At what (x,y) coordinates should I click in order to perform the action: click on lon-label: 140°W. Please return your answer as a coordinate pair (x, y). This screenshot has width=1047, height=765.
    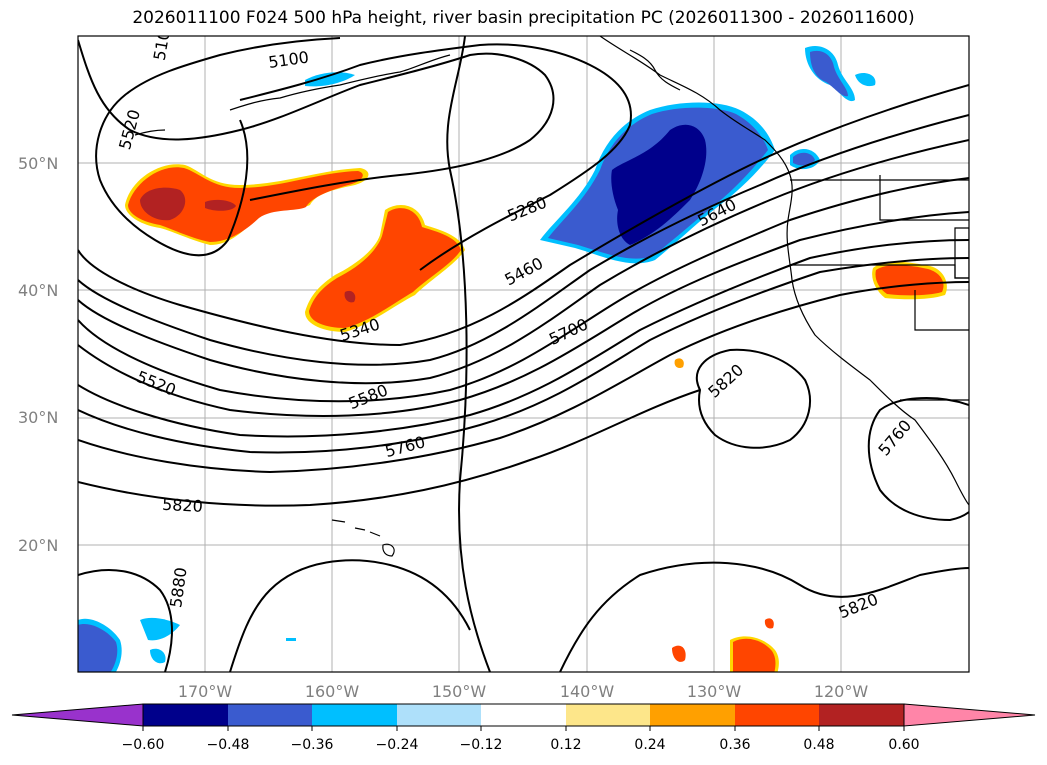
    Looking at the image, I should click on (587, 691).